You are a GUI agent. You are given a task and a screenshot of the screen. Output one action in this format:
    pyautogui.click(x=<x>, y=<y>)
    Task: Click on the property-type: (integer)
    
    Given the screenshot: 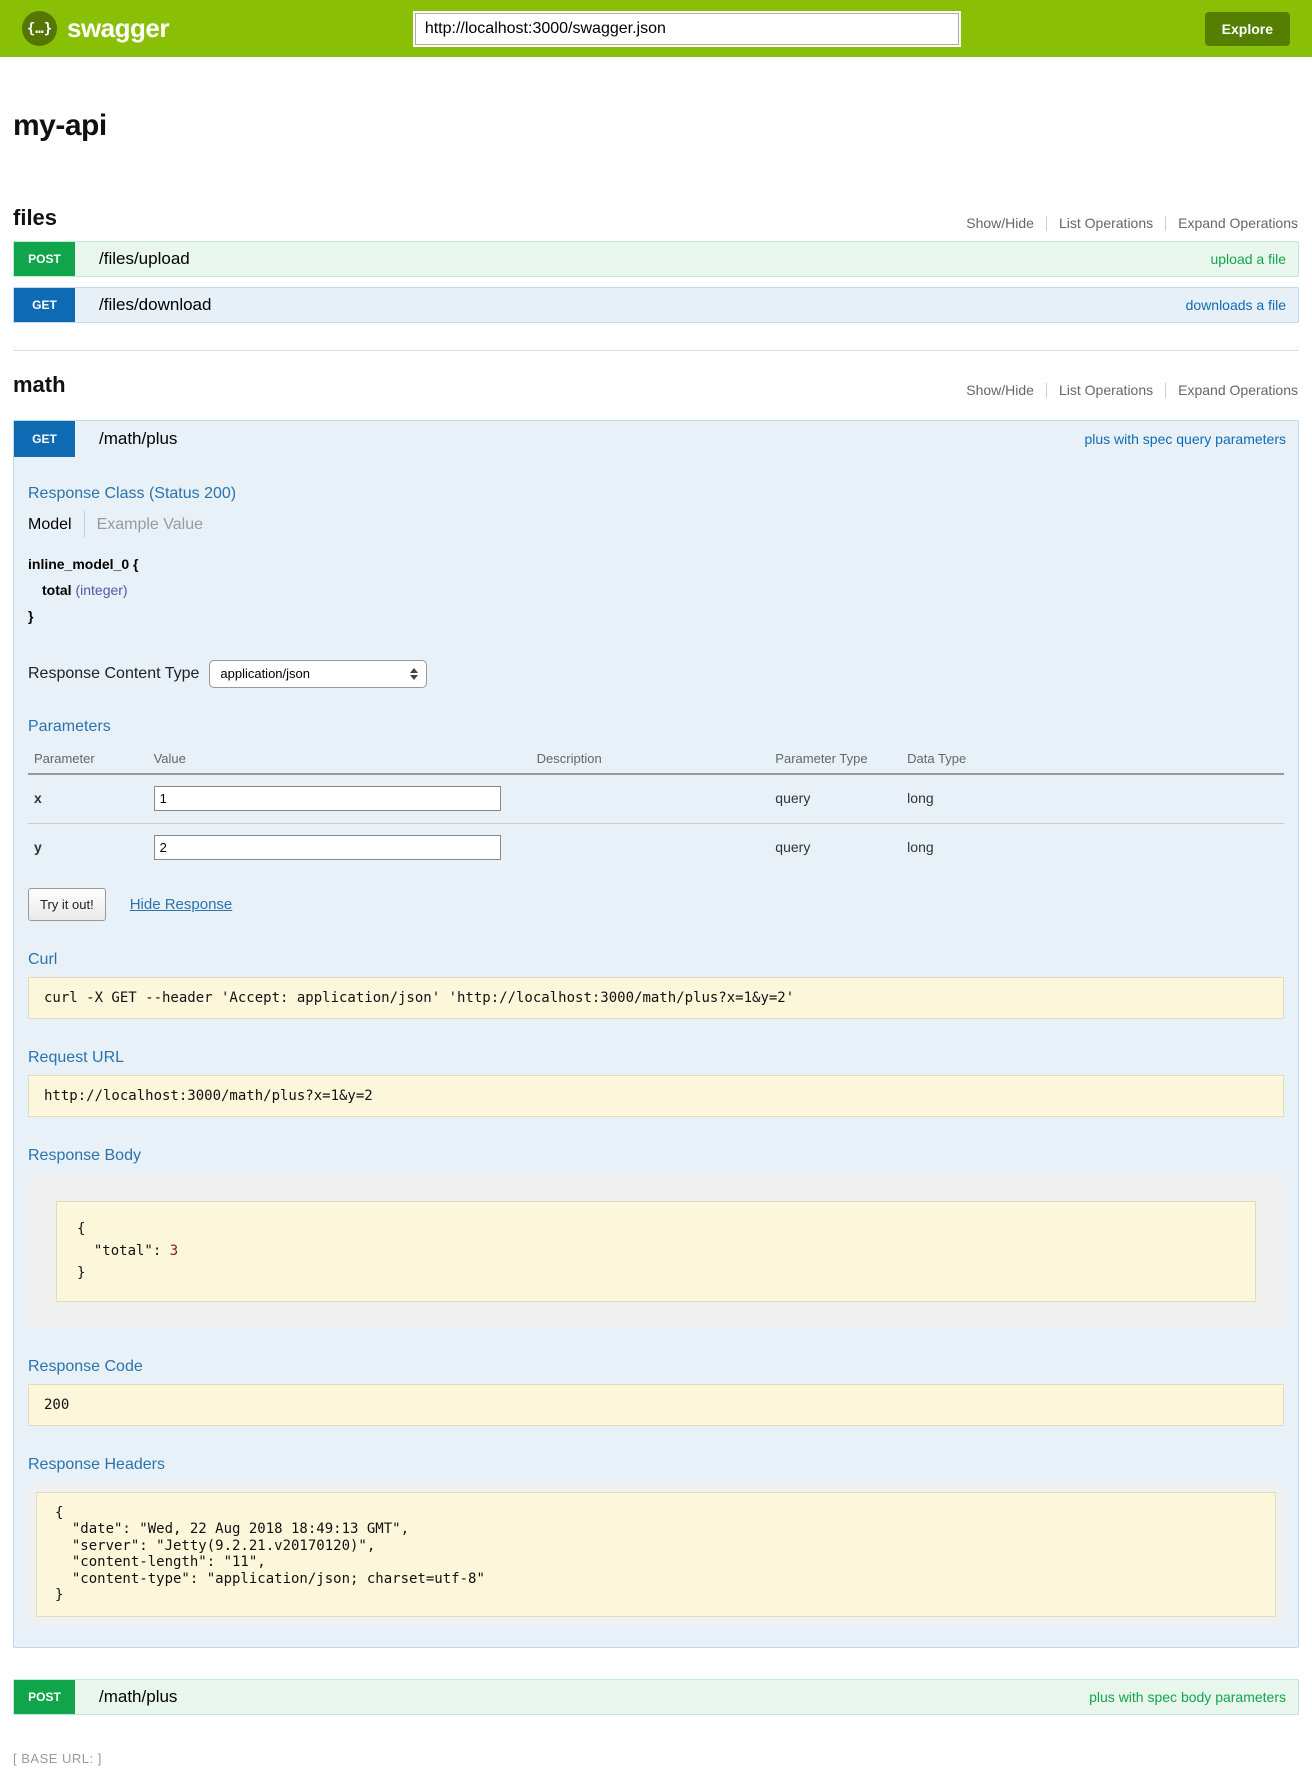 What is the action you would take?
    pyautogui.click(x=101, y=589)
    